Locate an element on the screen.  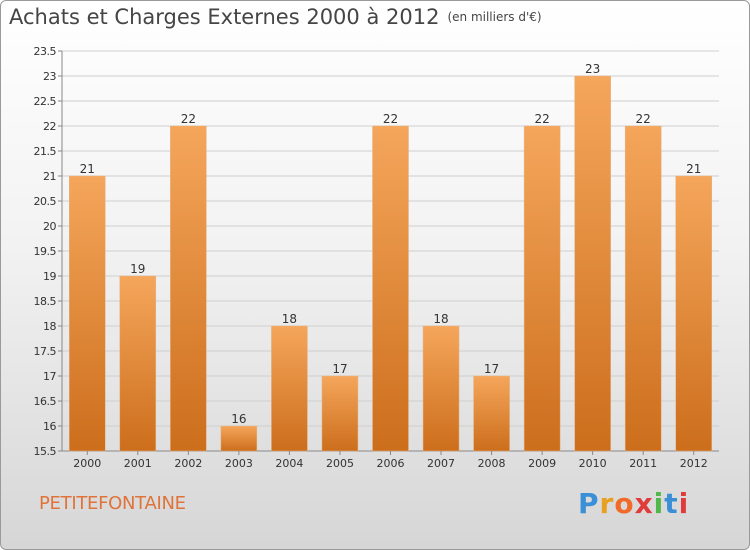
x-tick-label: 2004 is located at coordinates (289, 463).